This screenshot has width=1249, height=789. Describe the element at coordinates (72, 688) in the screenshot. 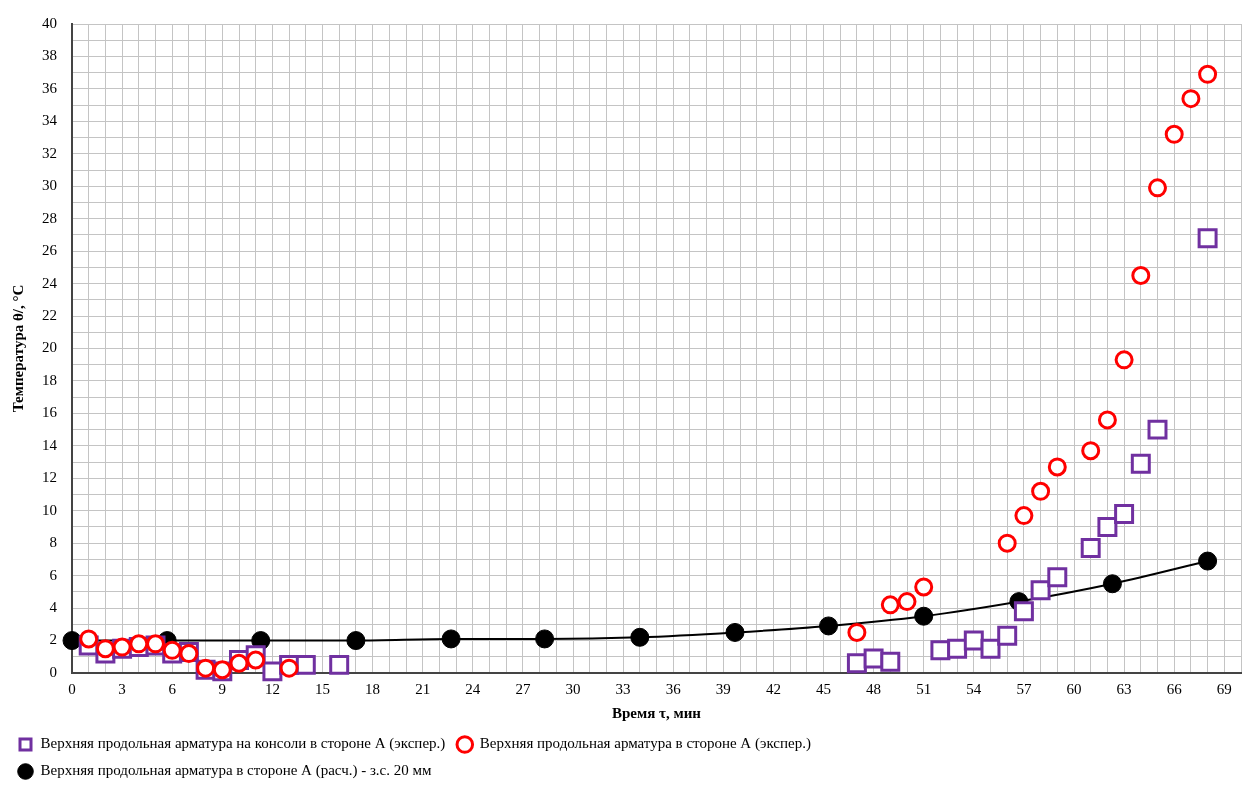

I see `x-tick-label: 0` at that location.